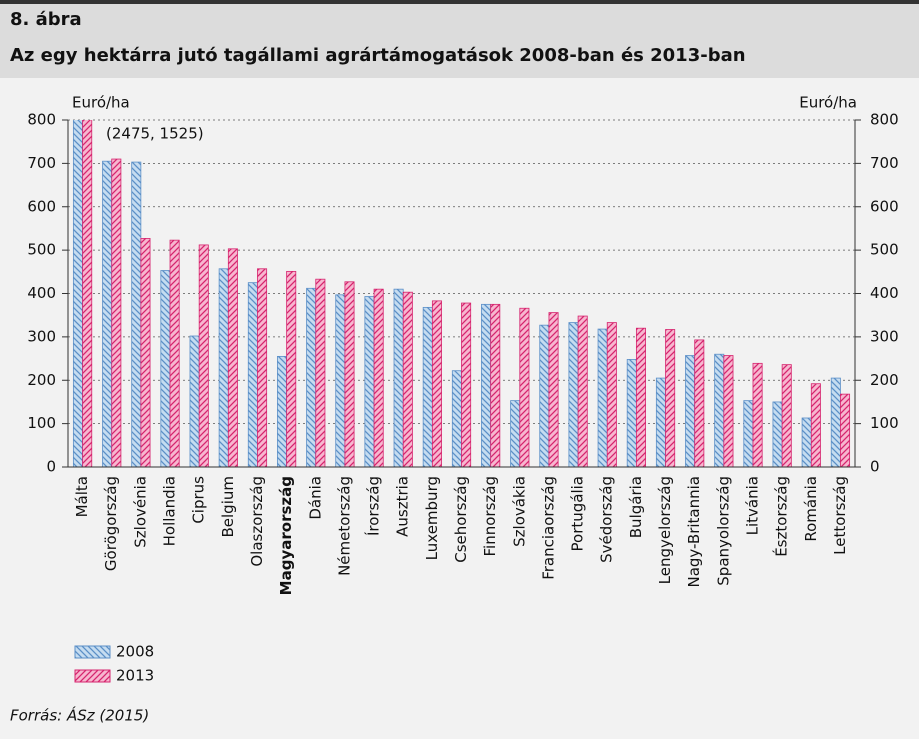 This screenshot has height=739, width=919. Describe the element at coordinates (752, 505) in the screenshot. I see `x-tick-label: Litvánia` at that location.